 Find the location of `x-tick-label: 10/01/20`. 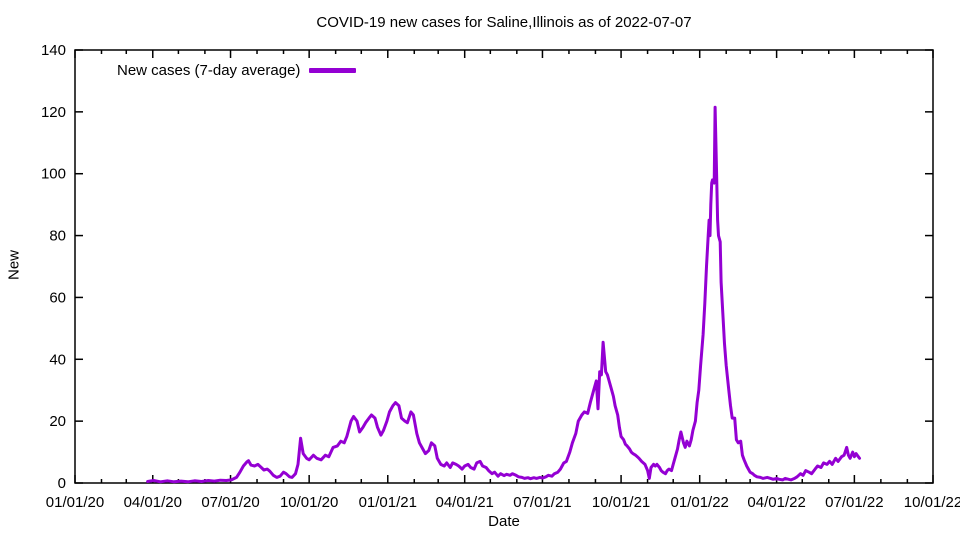

x-tick-label: 10/01/20 is located at coordinates (309, 502).